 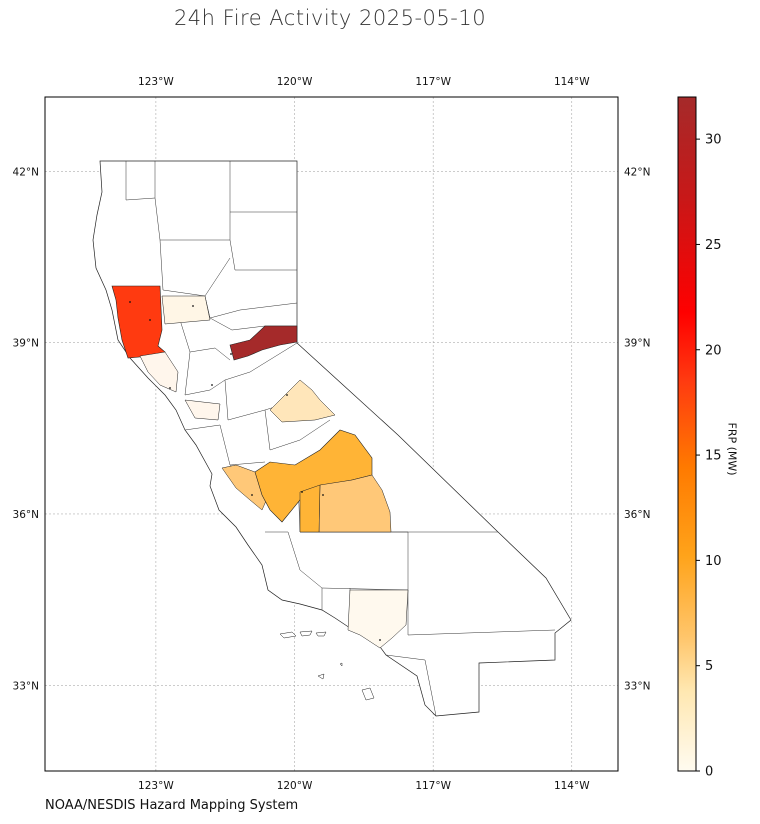 I want to click on lat-label-right-2: 36°N, so click(x=637, y=515).